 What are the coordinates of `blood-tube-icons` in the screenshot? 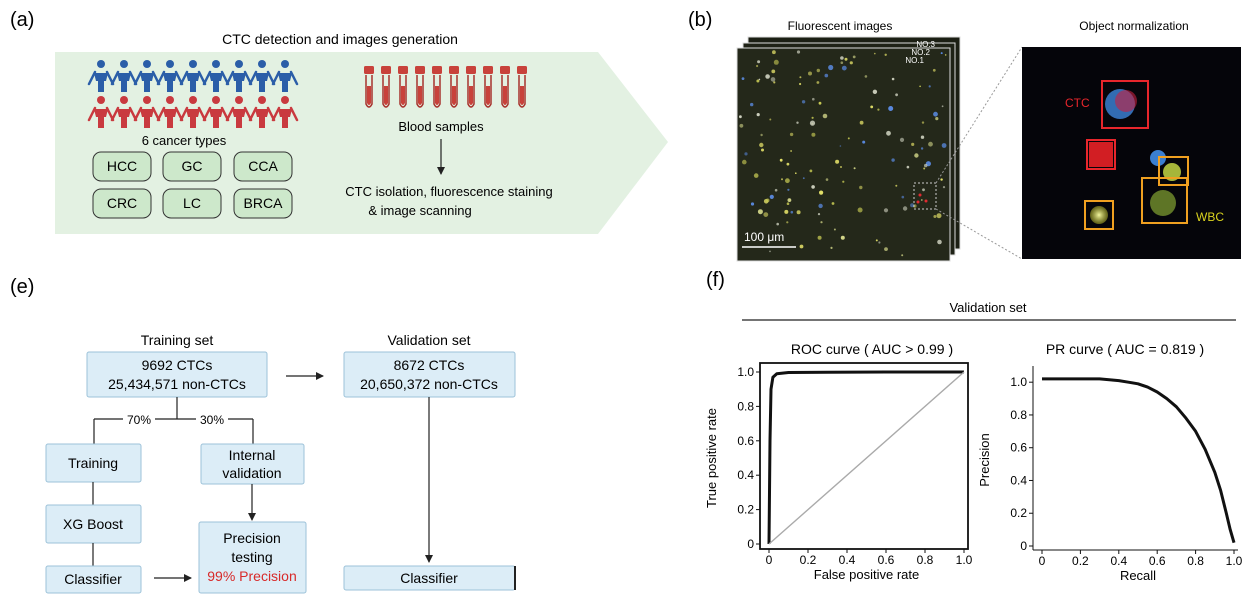 It's located at (445, 87).